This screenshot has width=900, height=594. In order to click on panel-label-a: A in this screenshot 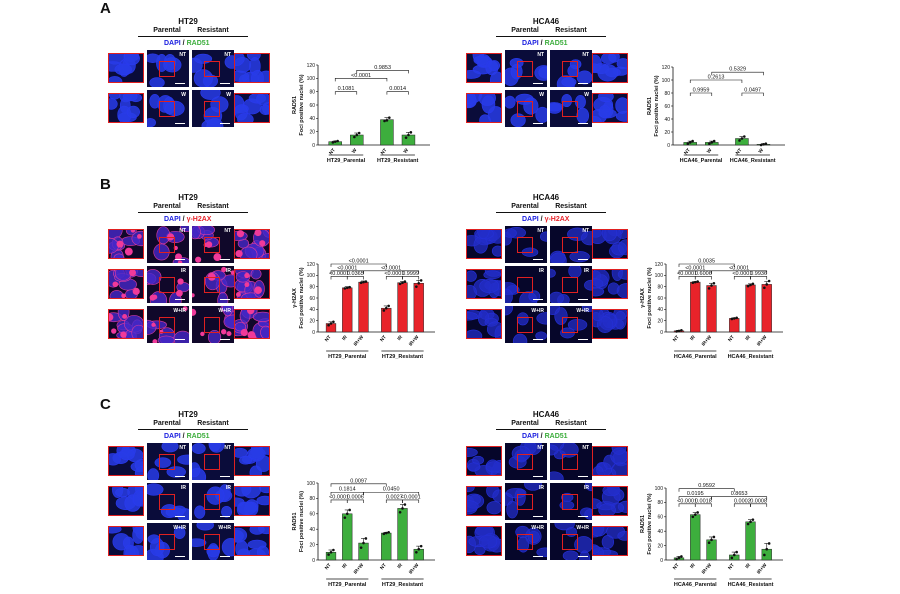, I will do `click(105, 8)`.